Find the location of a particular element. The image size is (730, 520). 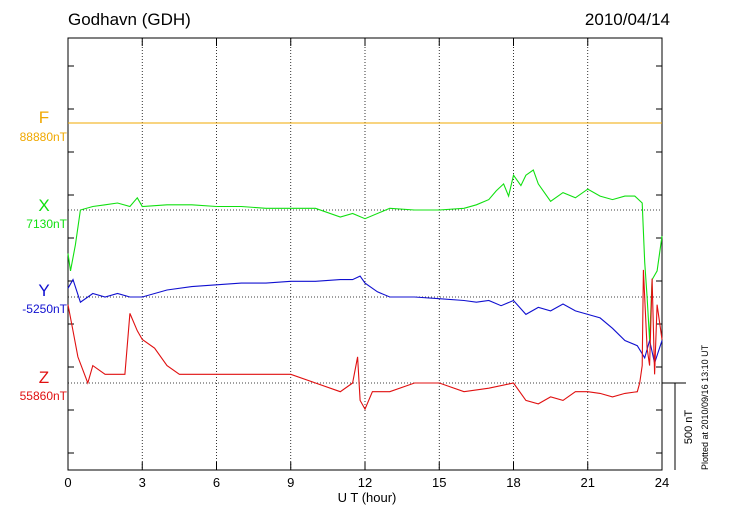

plotted-note: Plotted at 2010/09/16 13:10 UT is located at coordinates (707, 414).